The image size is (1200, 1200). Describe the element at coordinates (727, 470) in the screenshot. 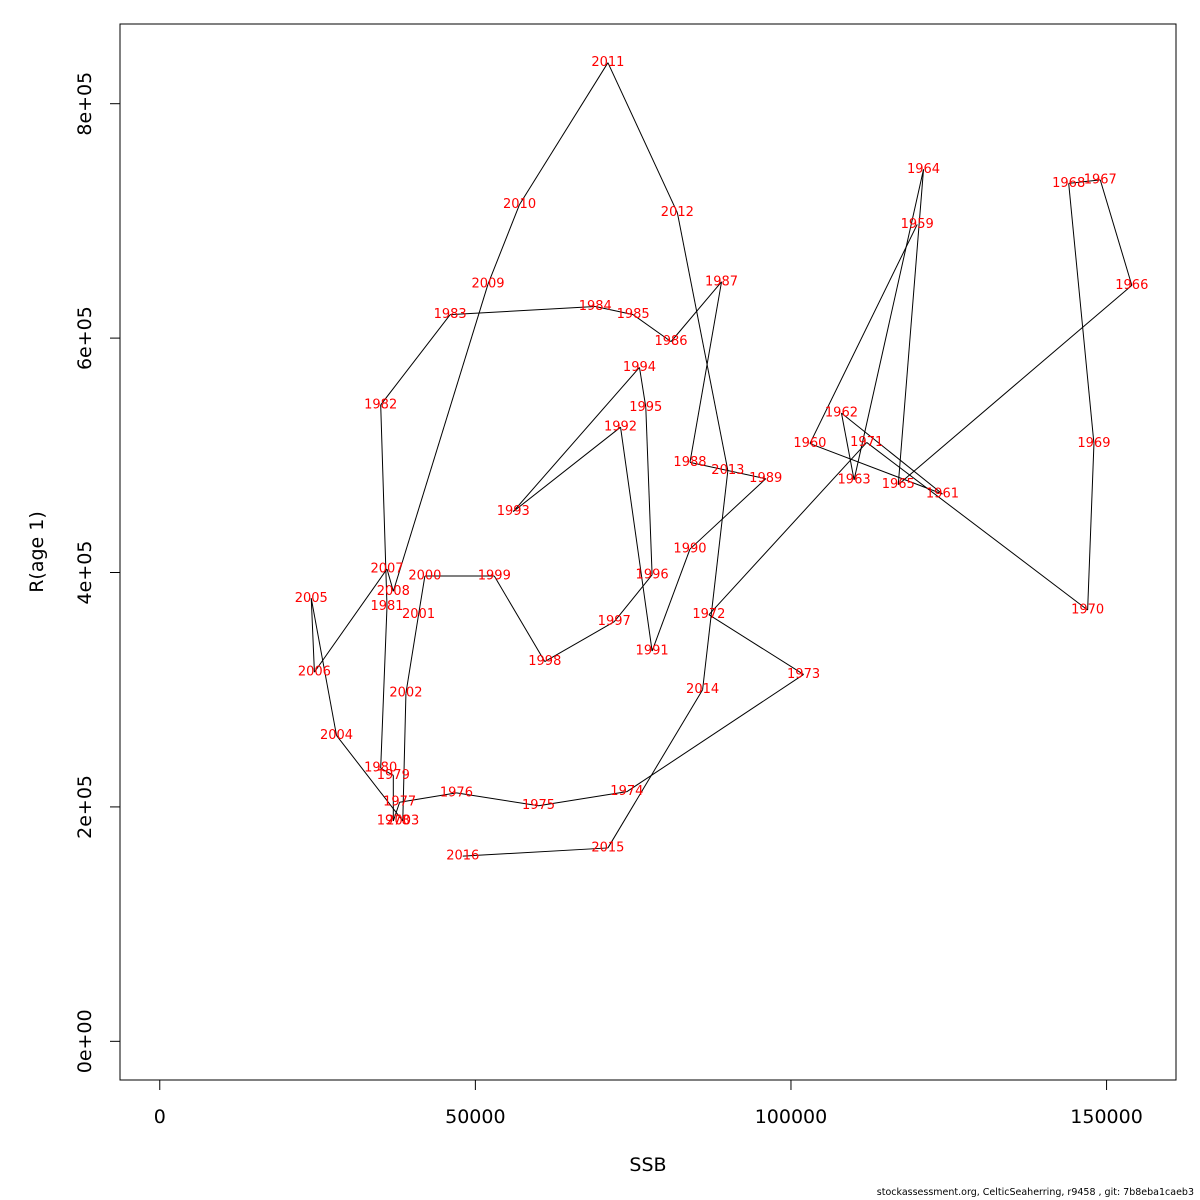

I see `year-label-2013: 2013` at that location.